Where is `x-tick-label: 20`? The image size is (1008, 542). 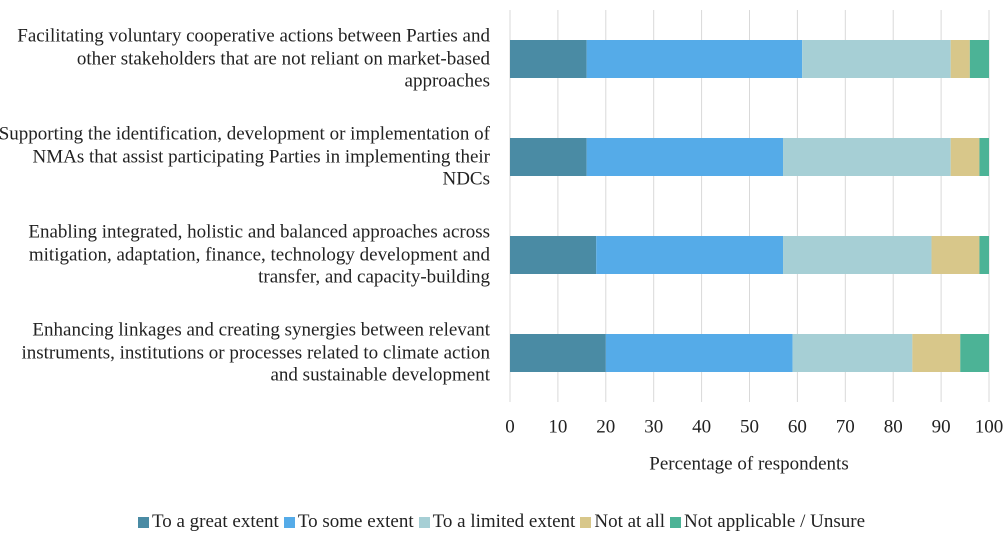
x-tick-label: 20 is located at coordinates (605, 426).